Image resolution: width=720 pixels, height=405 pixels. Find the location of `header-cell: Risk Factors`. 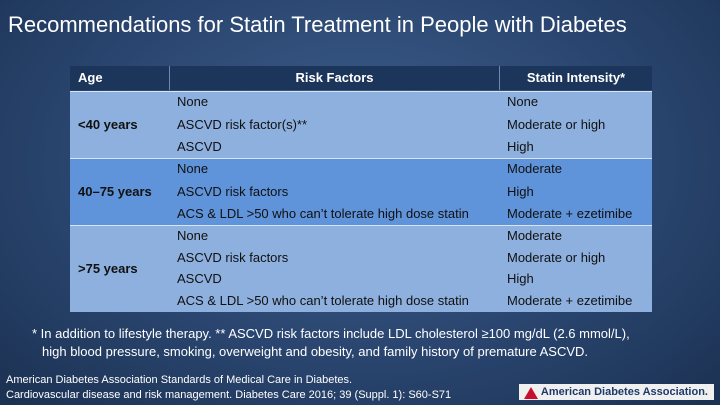

header-cell: Risk Factors is located at coordinates (335, 78).